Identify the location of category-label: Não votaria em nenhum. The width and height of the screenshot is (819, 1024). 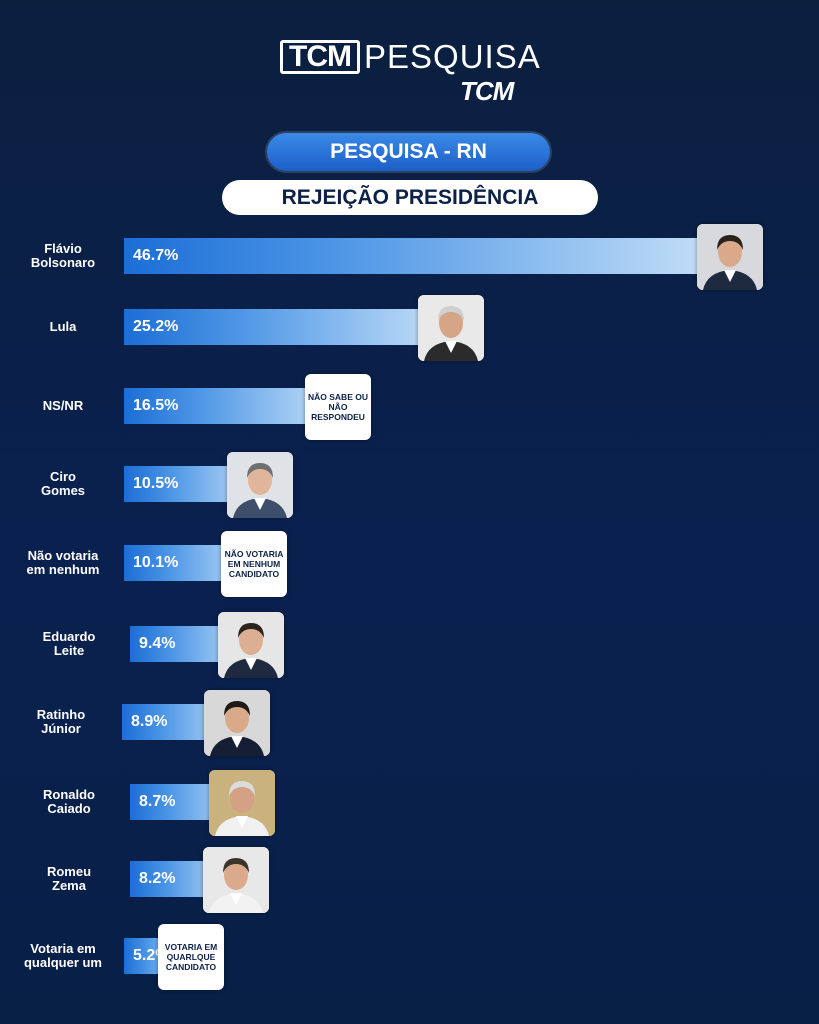
(63, 562).